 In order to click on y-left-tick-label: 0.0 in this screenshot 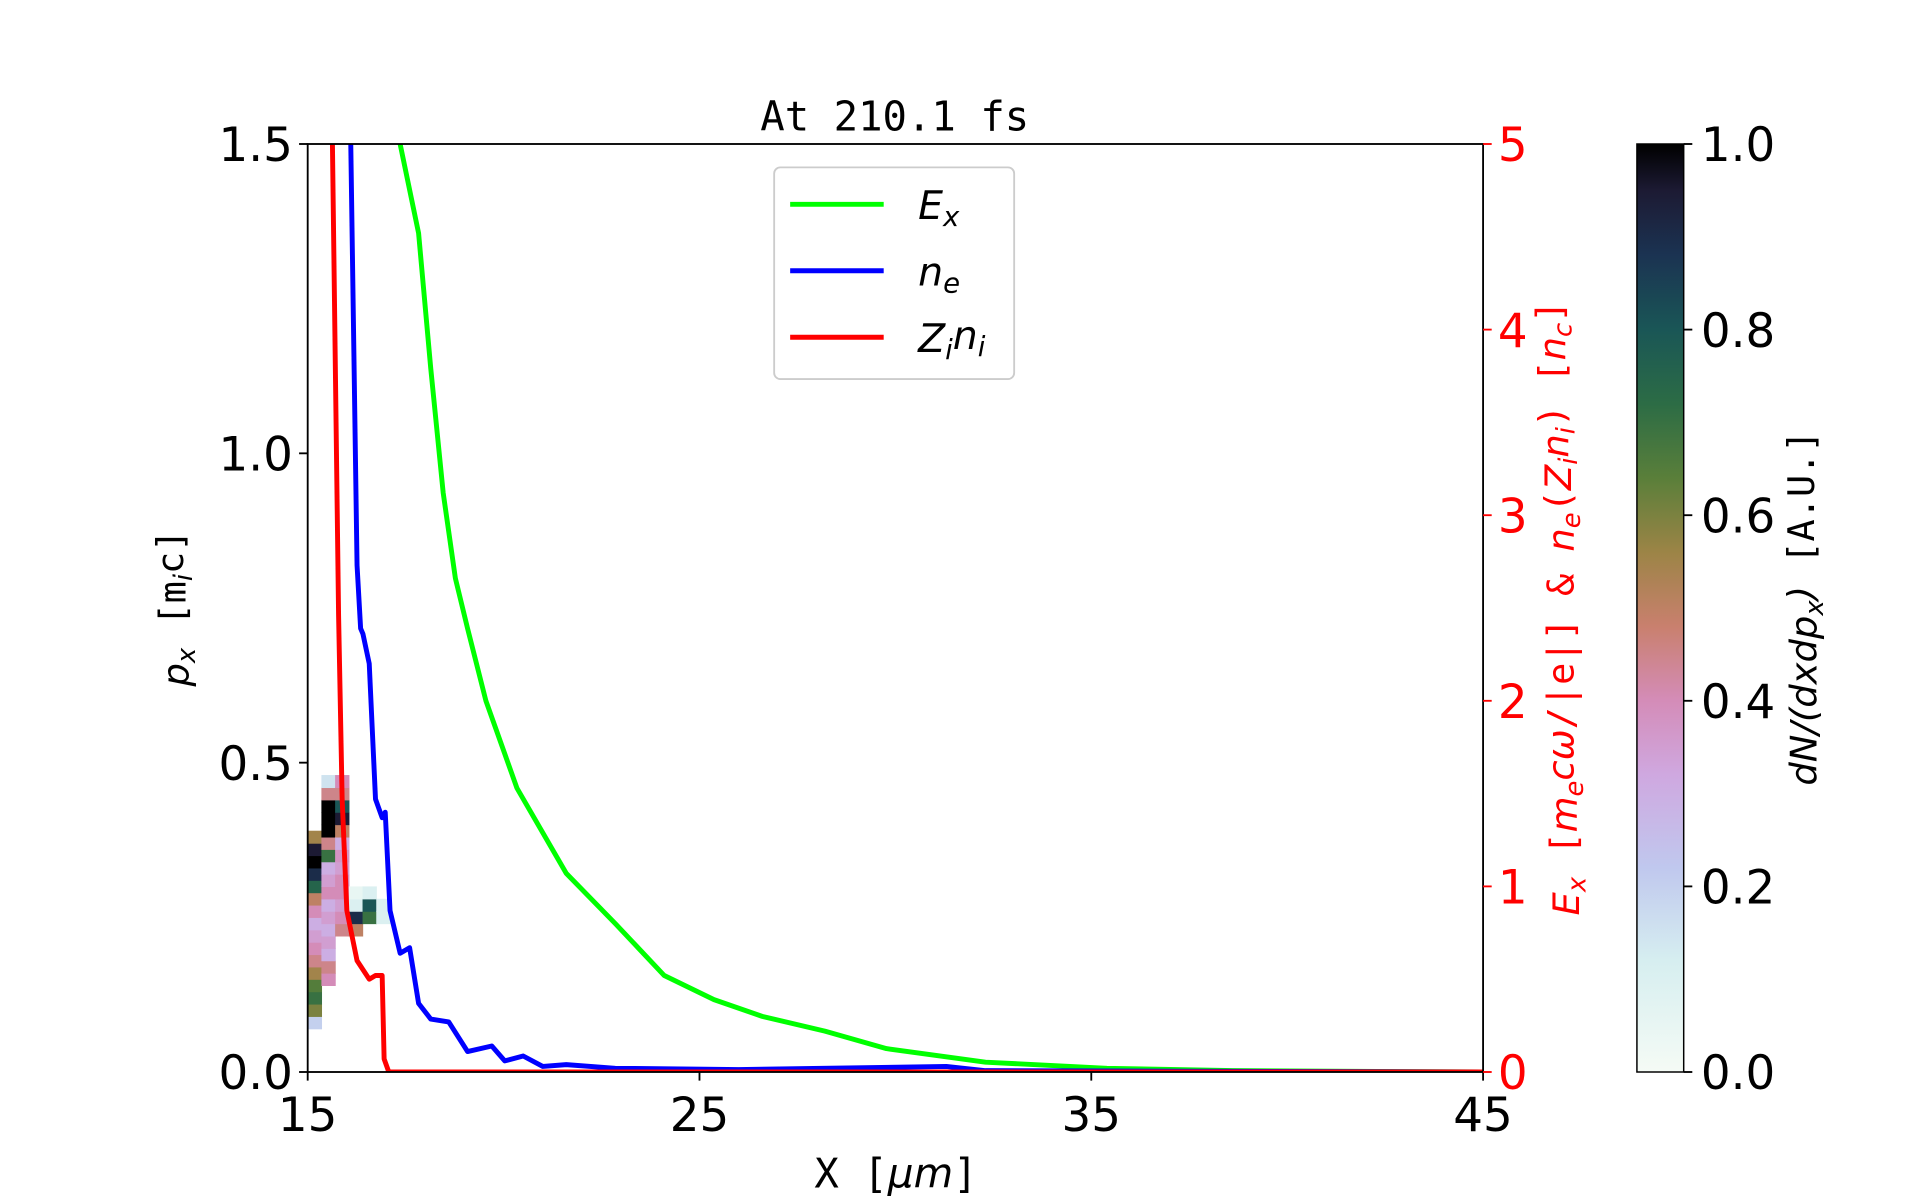, I will do `click(256, 1074)`.